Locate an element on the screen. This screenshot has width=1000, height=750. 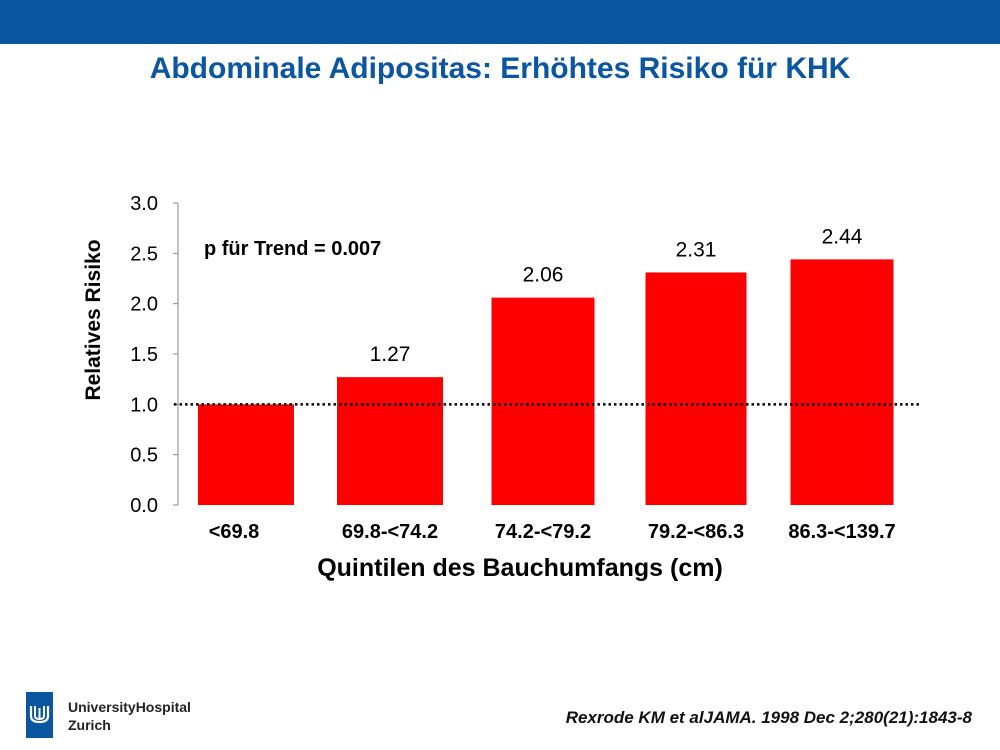
y-tick-label: 1.0 is located at coordinates (144, 405).